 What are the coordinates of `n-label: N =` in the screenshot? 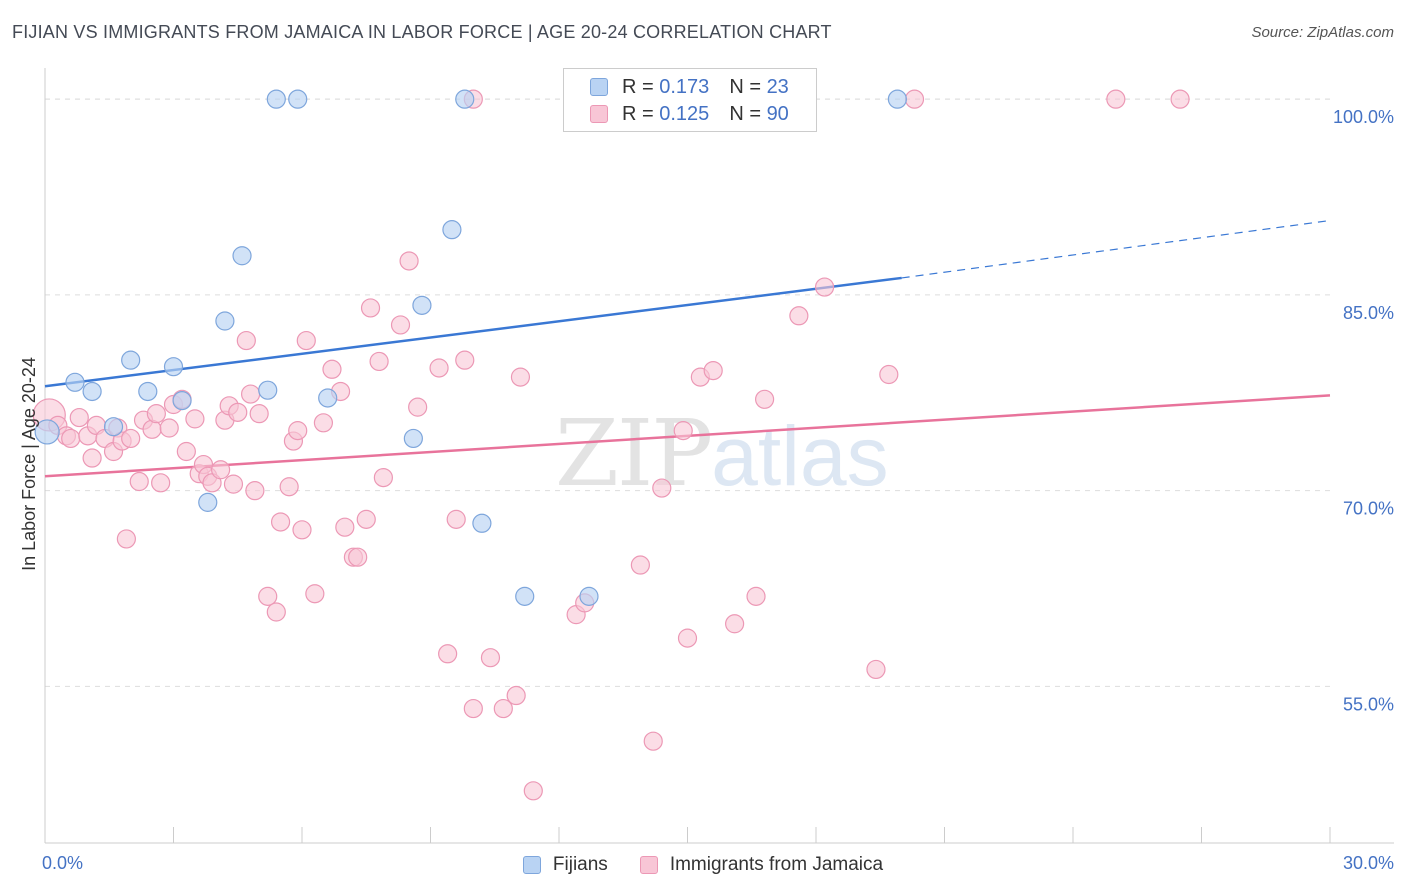 It's located at (745, 113).